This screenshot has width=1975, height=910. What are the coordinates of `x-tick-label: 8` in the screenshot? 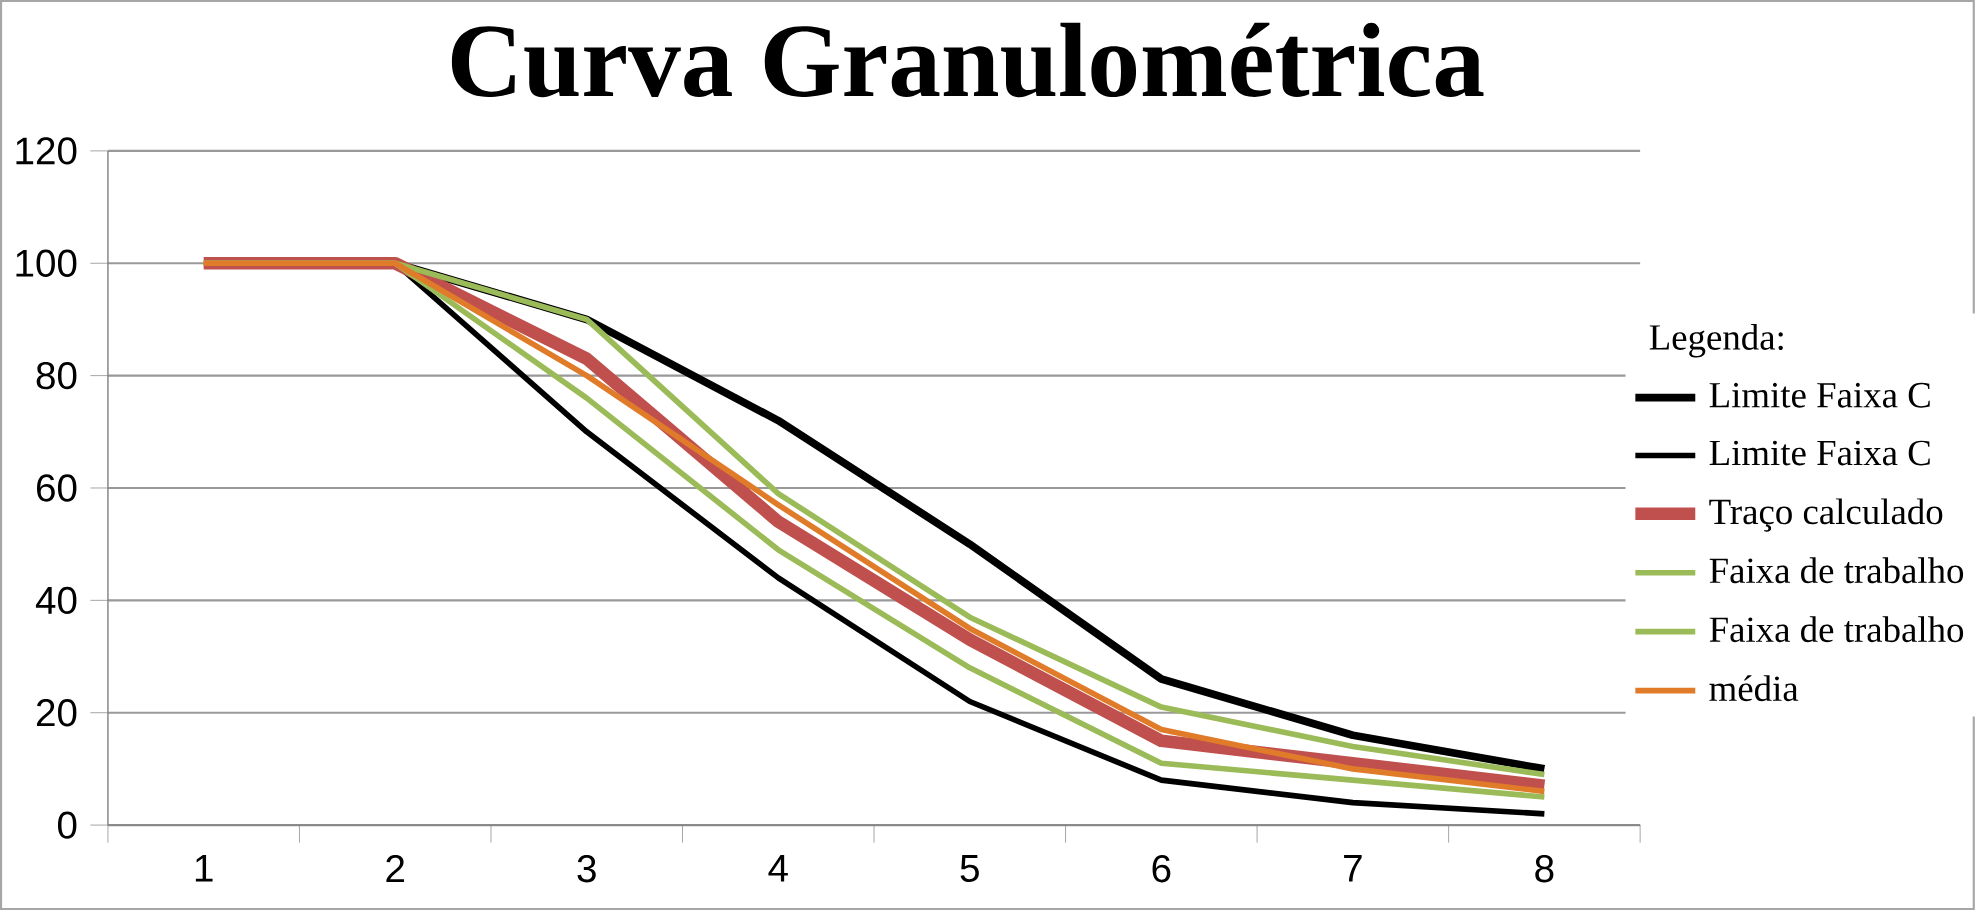 It's located at (1544, 869).